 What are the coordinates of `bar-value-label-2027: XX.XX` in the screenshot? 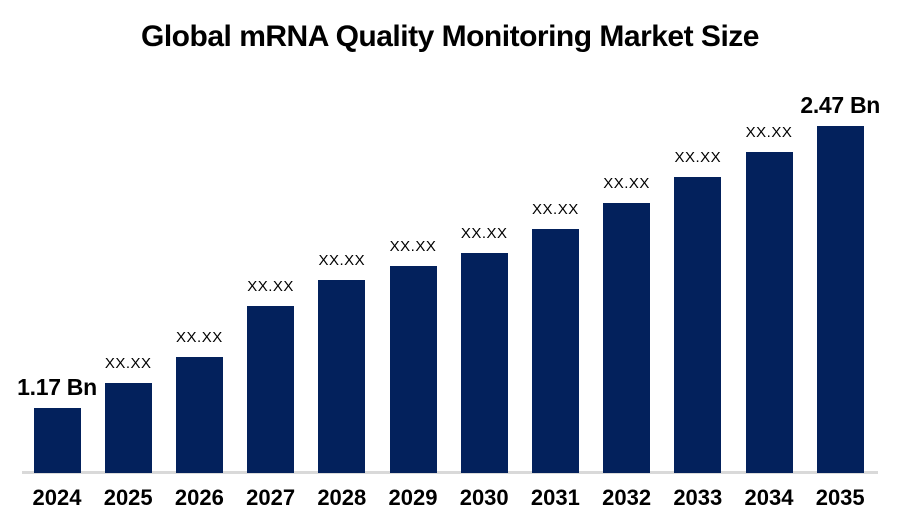 It's located at (270, 286).